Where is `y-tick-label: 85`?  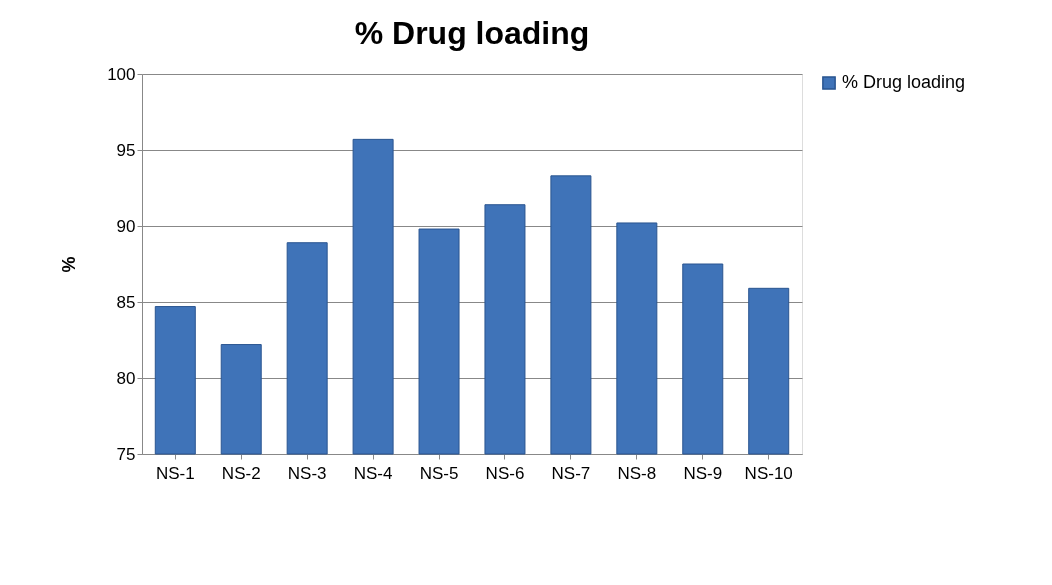
y-tick-label: 85 is located at coordinates (126, 302).